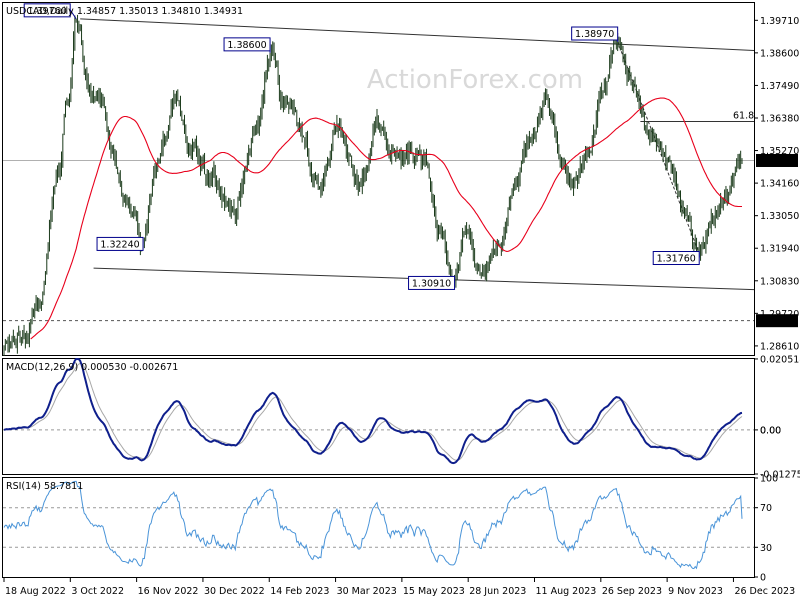 The image size is (800, 600). What do you see at coordinates (766, 508) in the screenshot?
I see `rsi-tick-label: 70` at bounding box center [766, 508].